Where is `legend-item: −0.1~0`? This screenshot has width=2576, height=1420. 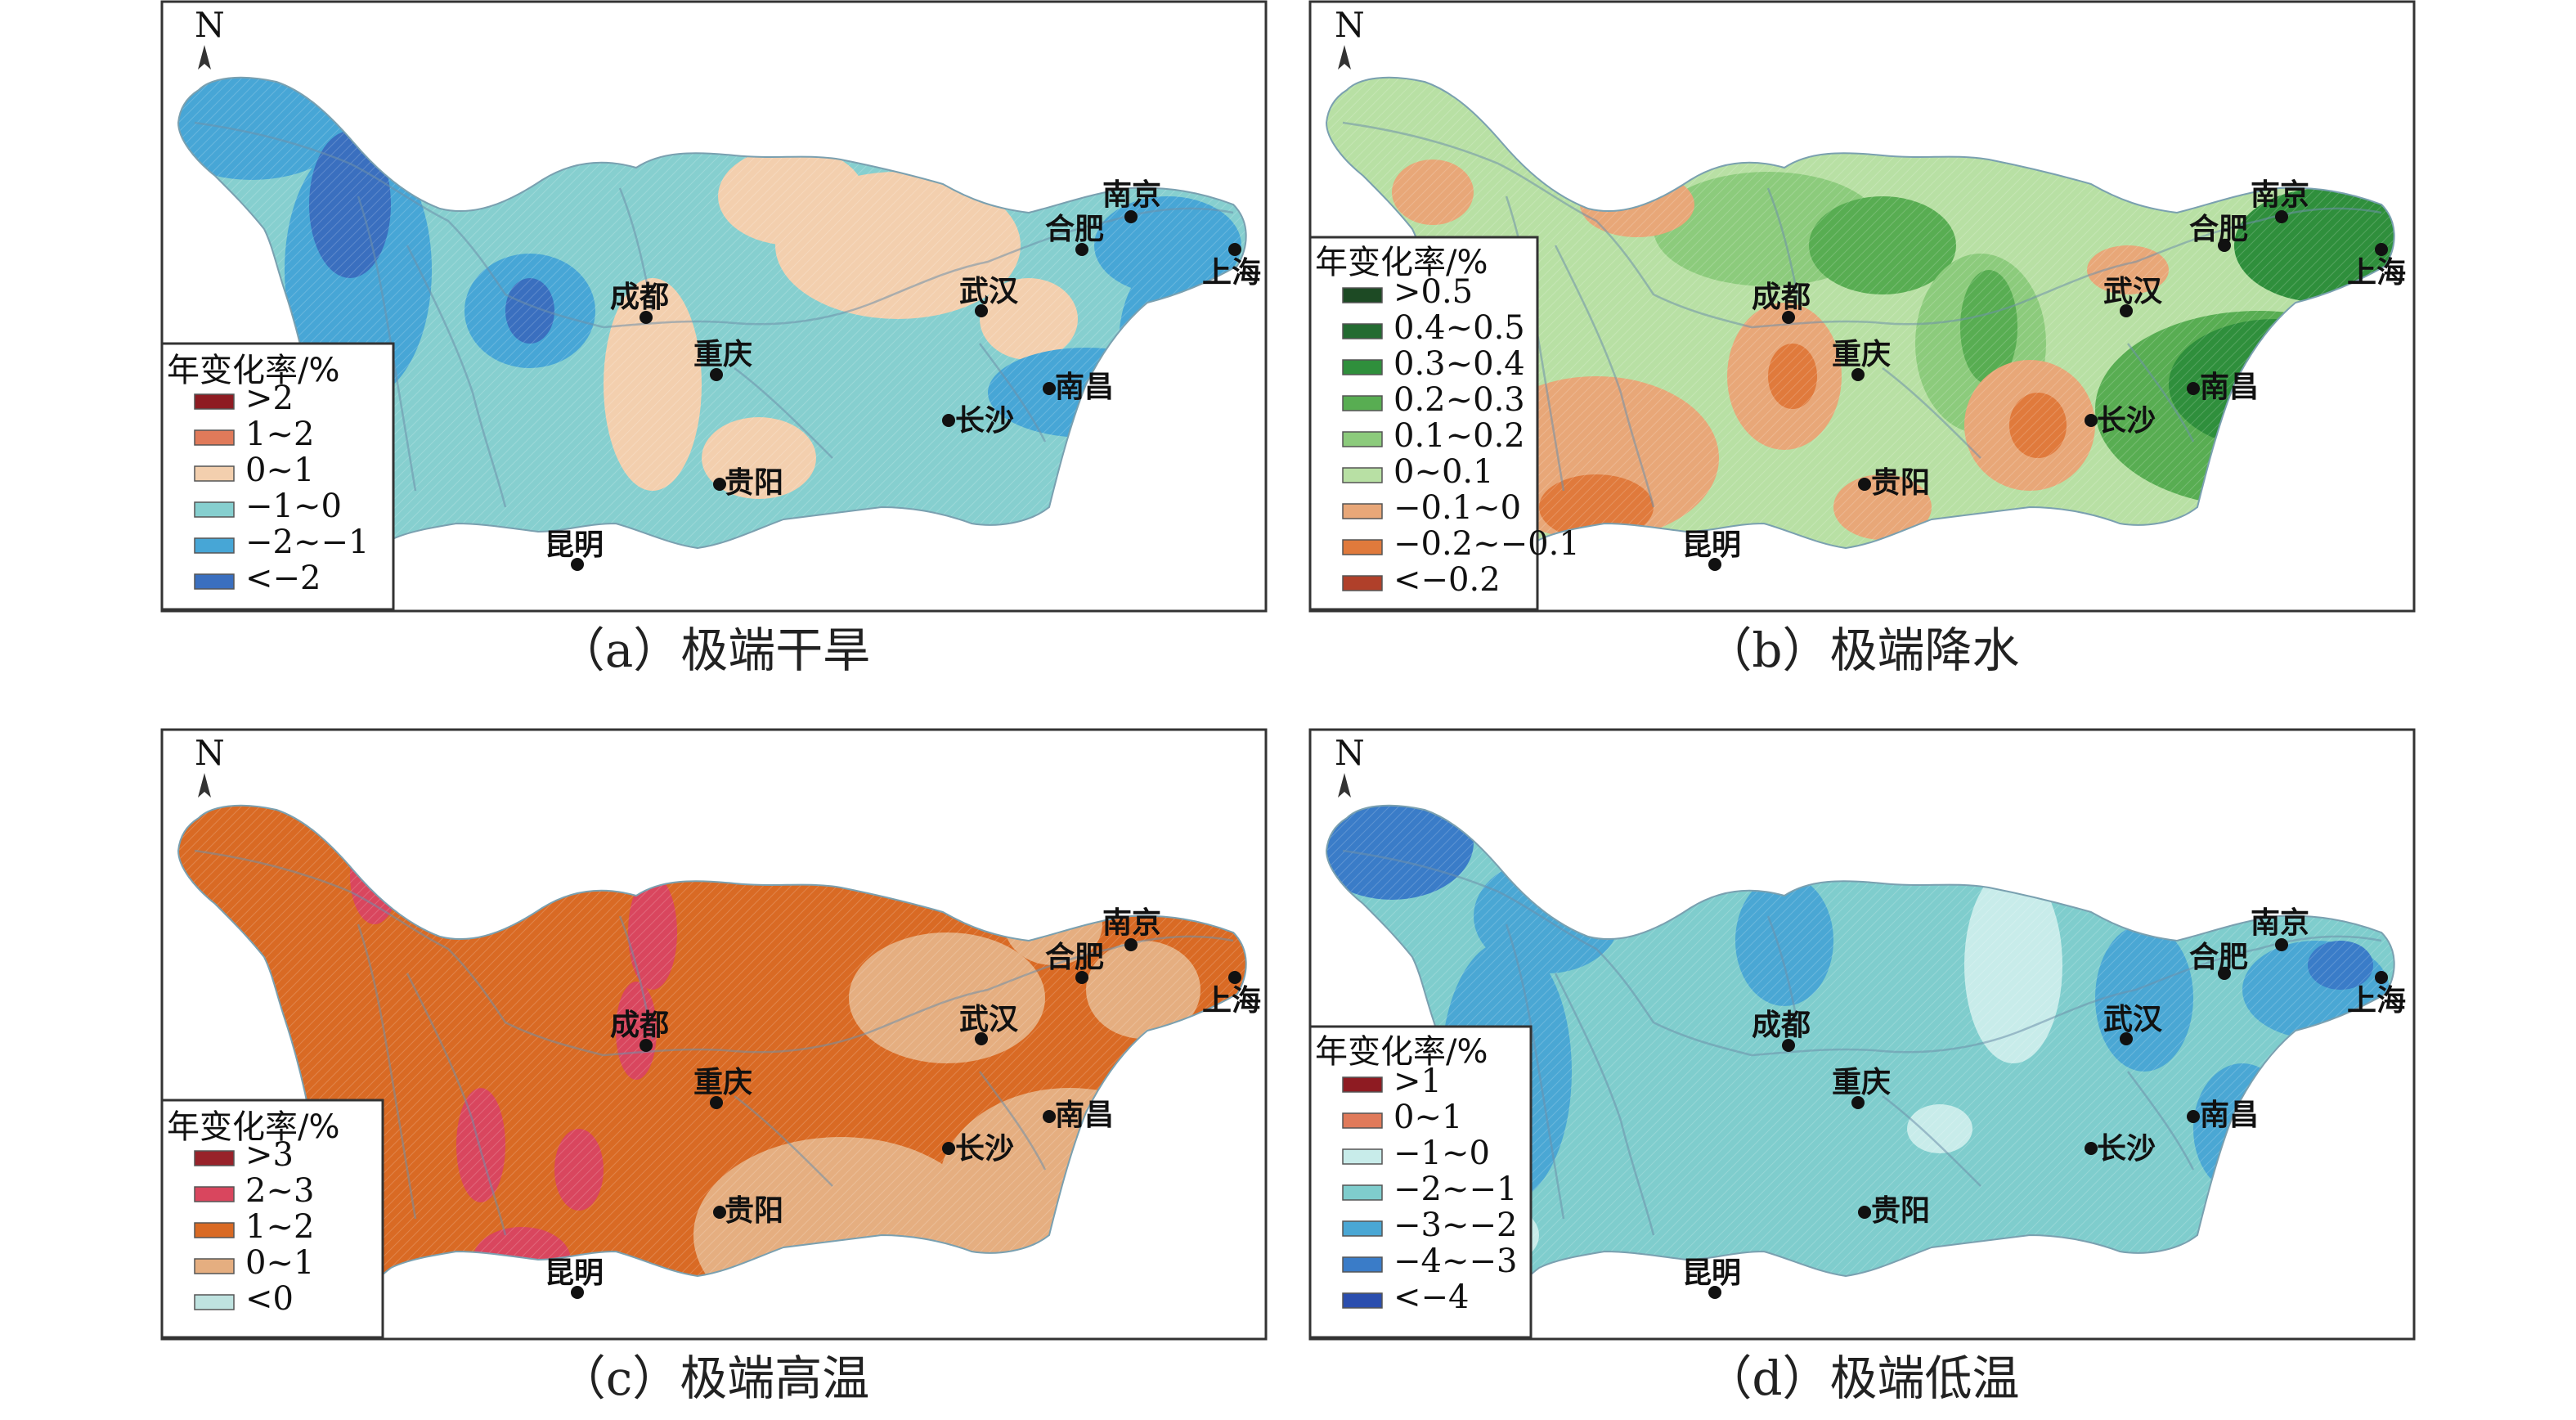 legend-item: −0.1~0 is located at coordinates (1431, 508).